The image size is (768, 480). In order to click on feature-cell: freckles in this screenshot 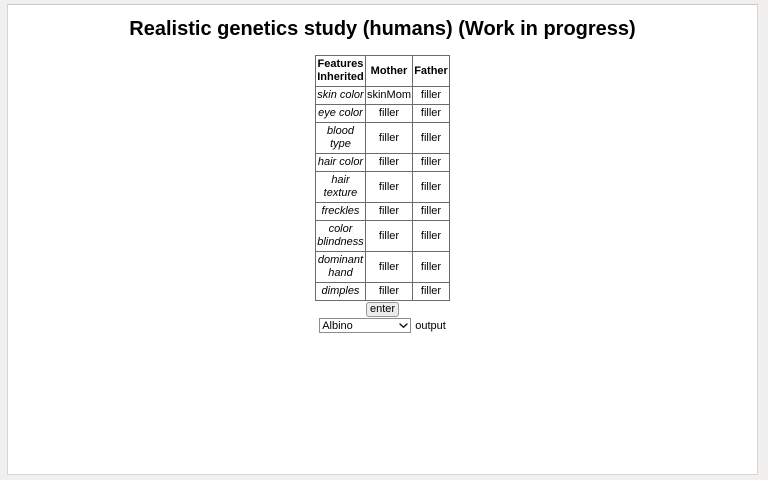, I will do `click(340, 211)`.